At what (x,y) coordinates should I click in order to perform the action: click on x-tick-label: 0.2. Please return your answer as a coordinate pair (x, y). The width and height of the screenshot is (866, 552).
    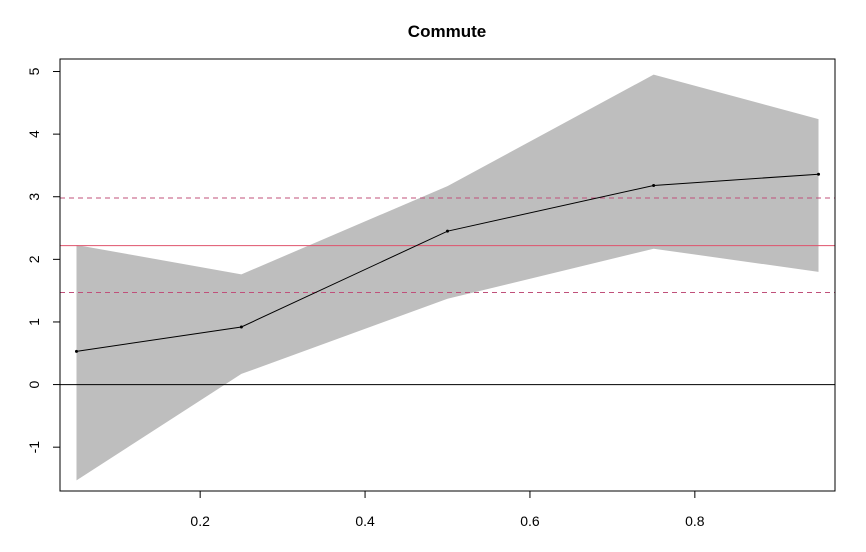
    Looking at the image, I should click on (200, 521).